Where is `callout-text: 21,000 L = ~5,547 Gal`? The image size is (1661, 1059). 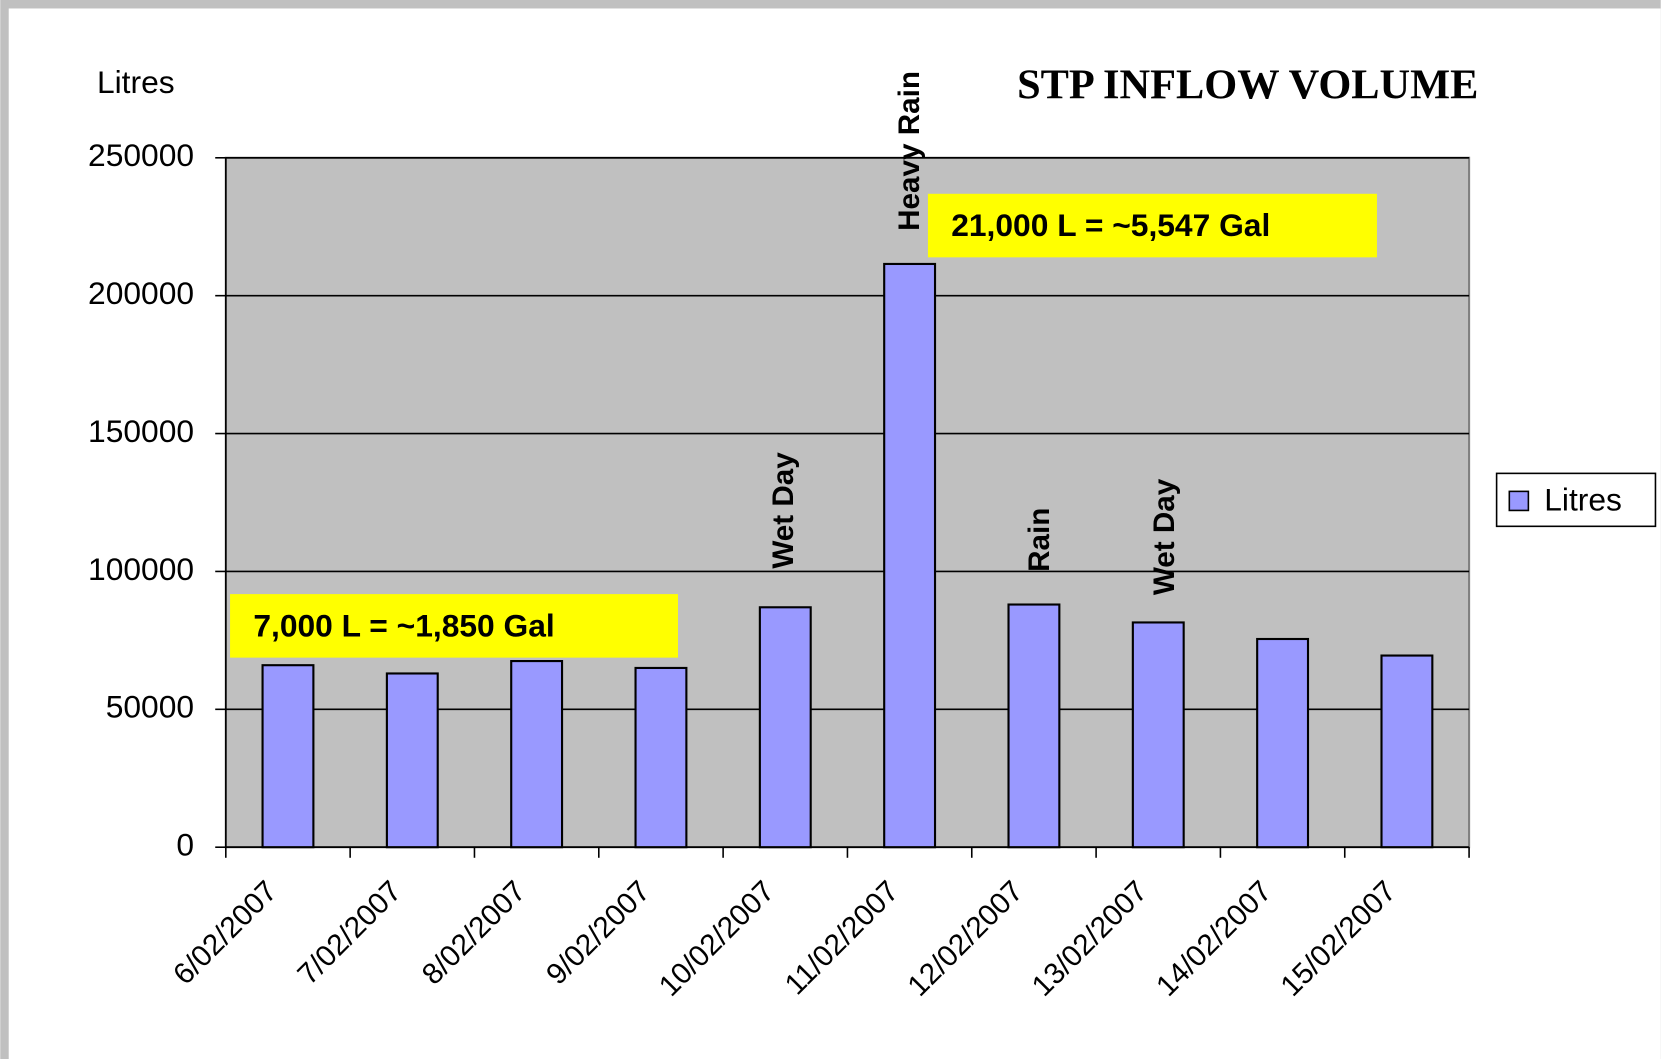
callout-text: 21,000 L = ~5,547 Gal is located at coordinates (1110, 225).